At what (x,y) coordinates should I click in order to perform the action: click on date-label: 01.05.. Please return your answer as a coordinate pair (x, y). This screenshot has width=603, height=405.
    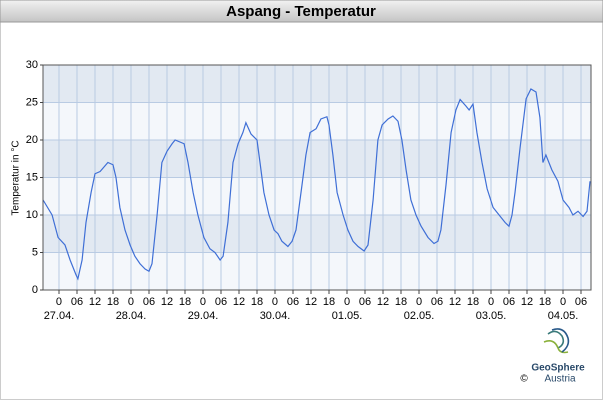
    Looking at the image, I should click on (347, 316).